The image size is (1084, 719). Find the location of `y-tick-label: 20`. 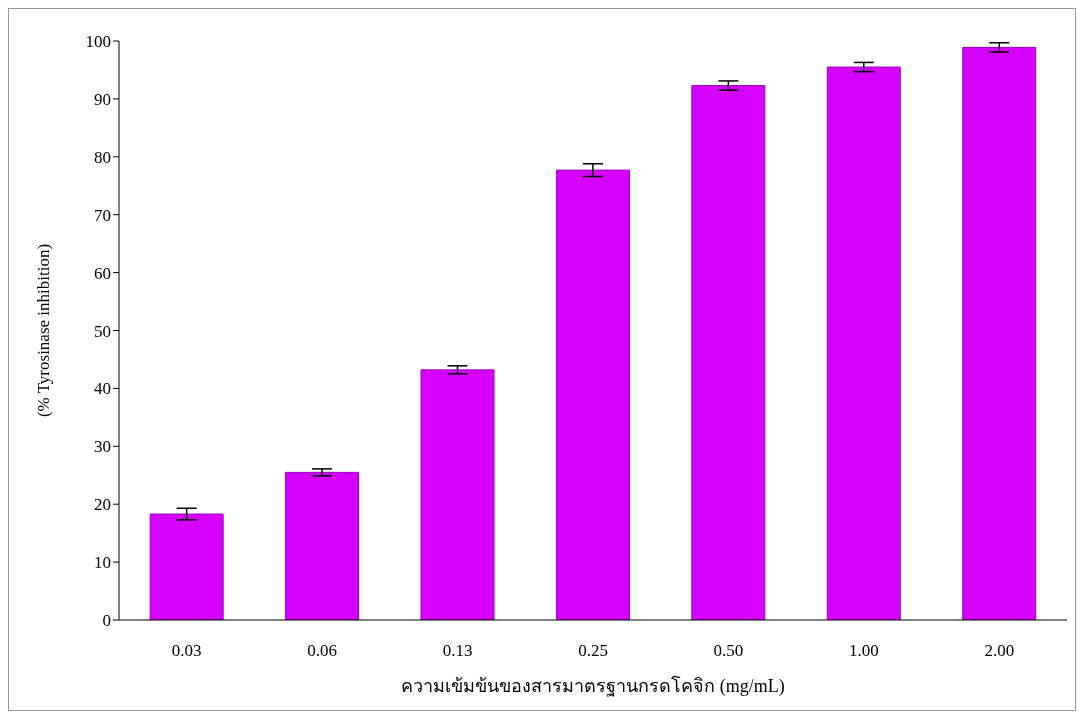

y-tick-label: 20 is located at coordinates (102, 505).